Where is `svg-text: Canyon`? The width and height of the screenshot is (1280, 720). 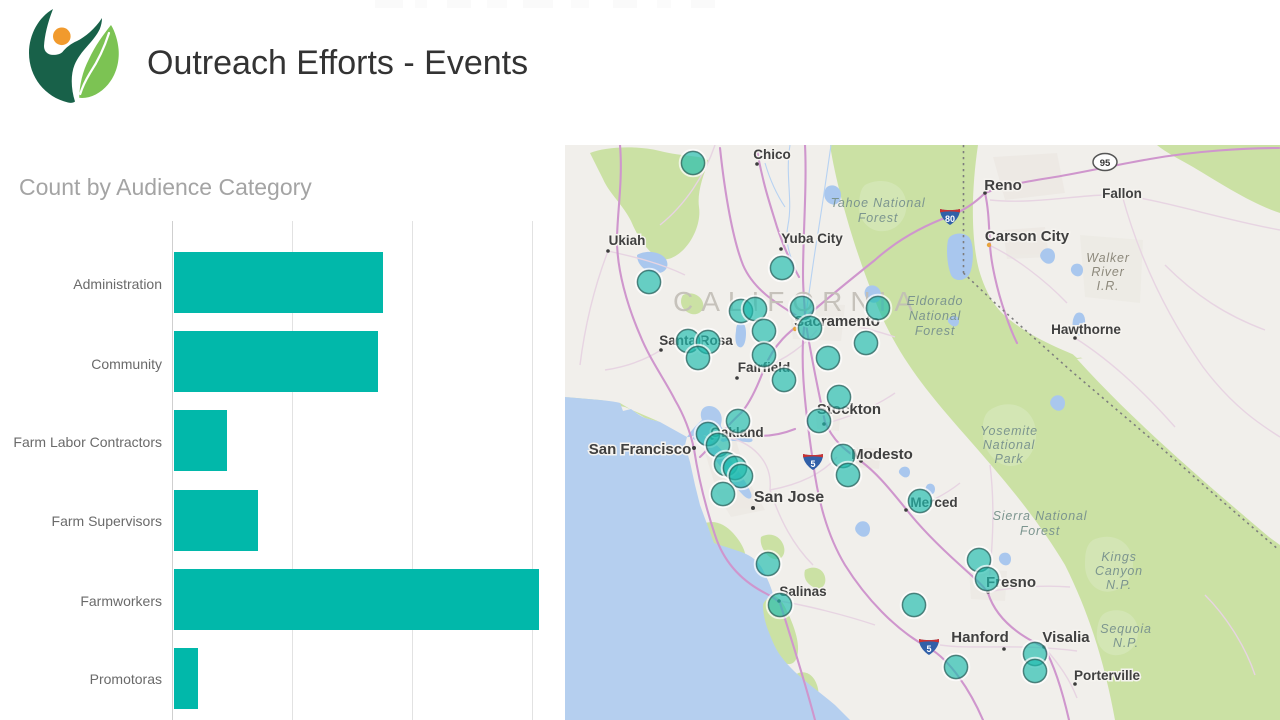
svg-text: Canyon is located at coordinates (1119, 571).